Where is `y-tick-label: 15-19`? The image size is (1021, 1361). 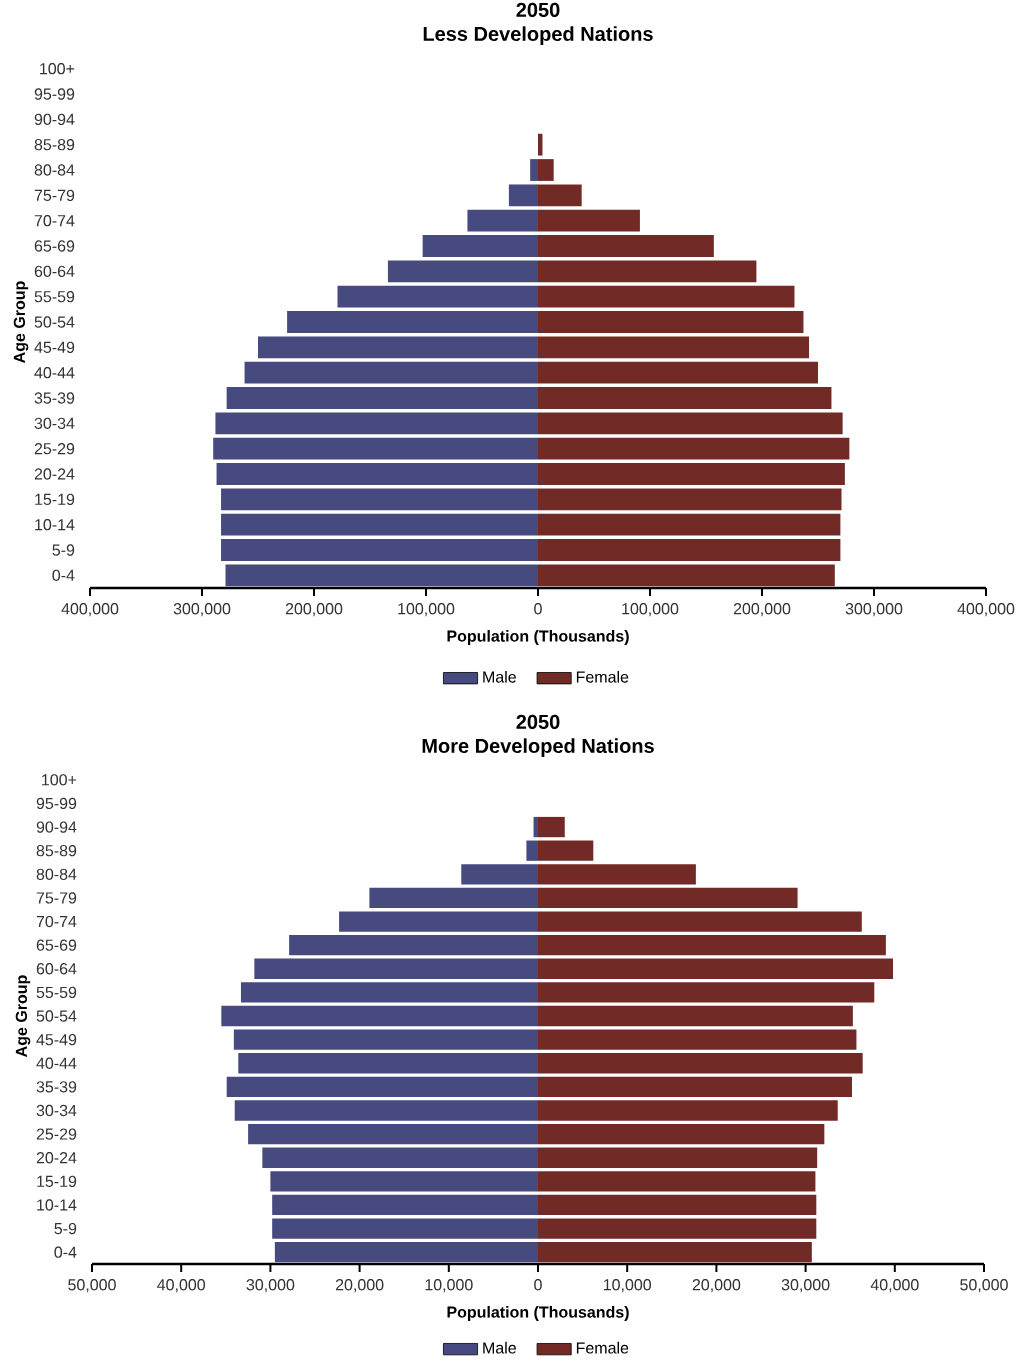
y-tick-label: 15-19 is located at coordinates (55, 499).